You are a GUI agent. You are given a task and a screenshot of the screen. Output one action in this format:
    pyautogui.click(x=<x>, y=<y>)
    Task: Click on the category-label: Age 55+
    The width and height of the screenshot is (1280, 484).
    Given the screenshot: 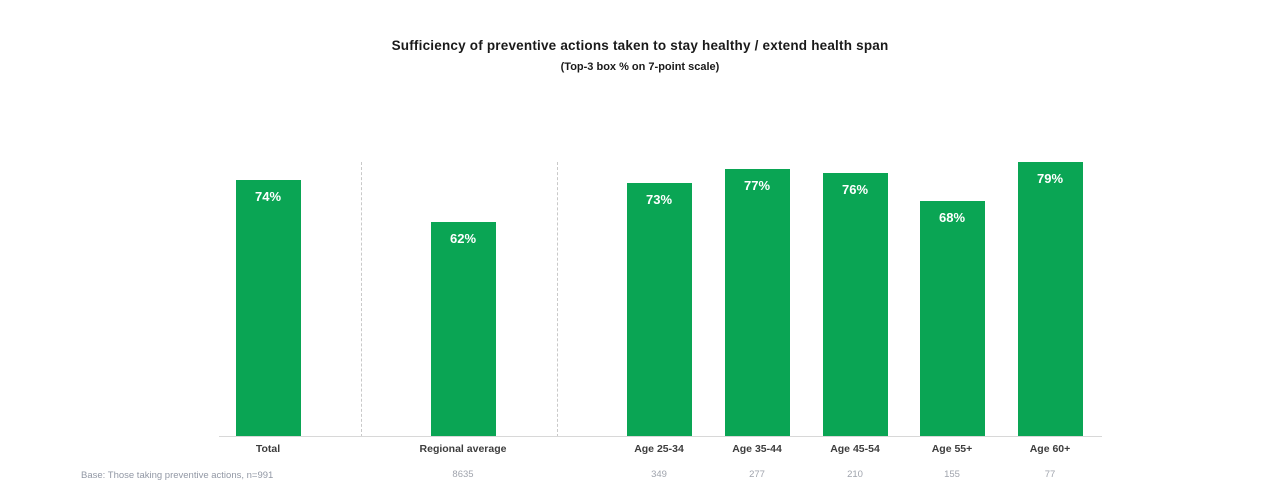 What is the action you would take?
    pyautogui.click(x=952, y=449)
    